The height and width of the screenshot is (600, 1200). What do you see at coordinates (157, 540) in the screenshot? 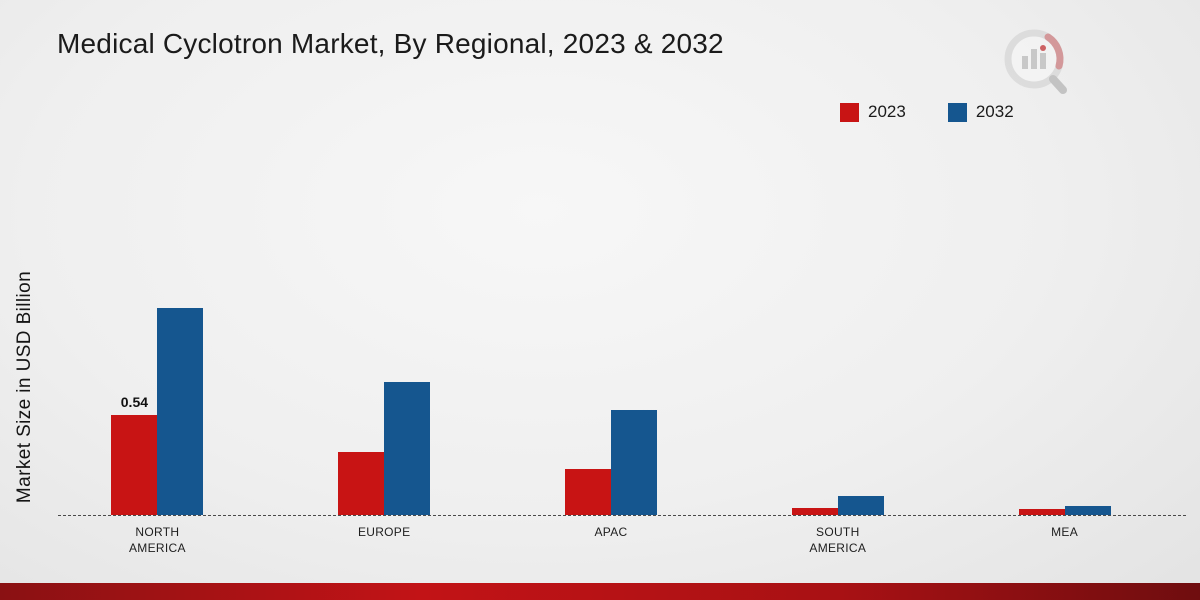
I see `category-label: NORTH AMERICA` at bounding box center [157, 540].